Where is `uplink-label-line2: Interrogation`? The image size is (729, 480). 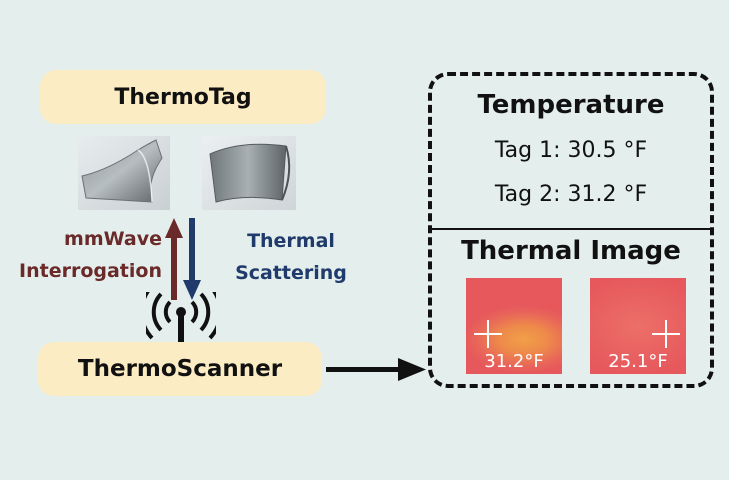
uplink-label-line2: Interrogation is located at coordinates (90, 271).